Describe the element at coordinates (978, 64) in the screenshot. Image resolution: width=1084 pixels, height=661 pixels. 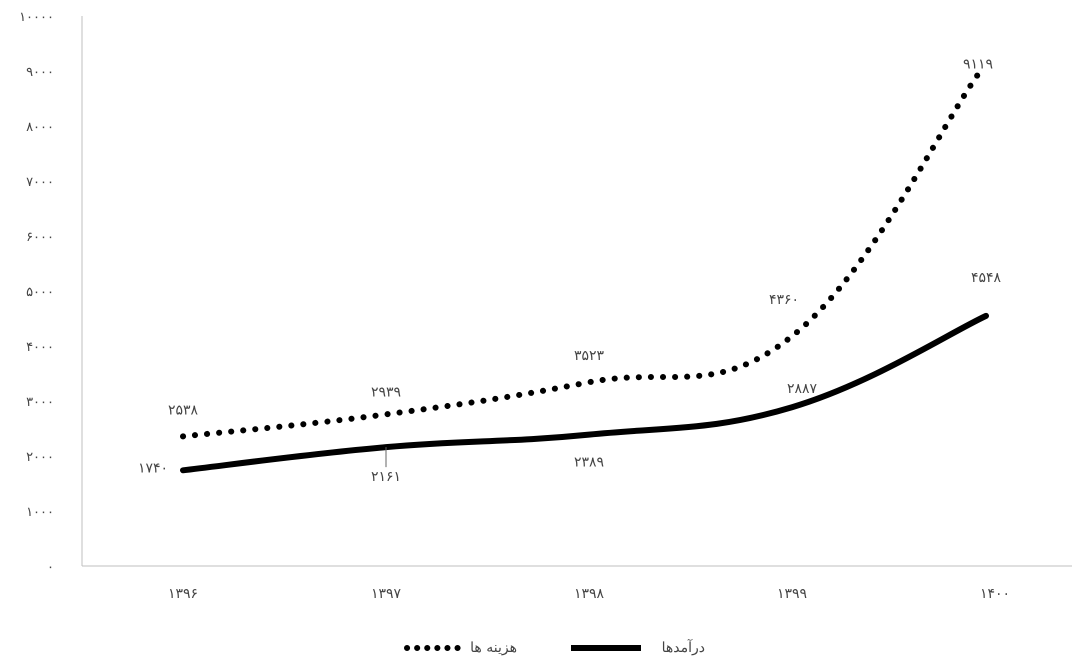
I see `data-label: ۹۱۱۹` at that location.